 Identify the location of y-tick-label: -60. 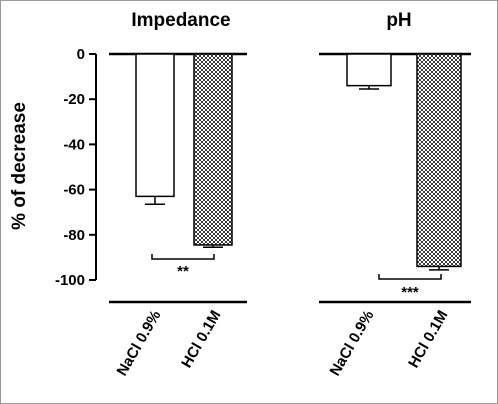
(74, 190).